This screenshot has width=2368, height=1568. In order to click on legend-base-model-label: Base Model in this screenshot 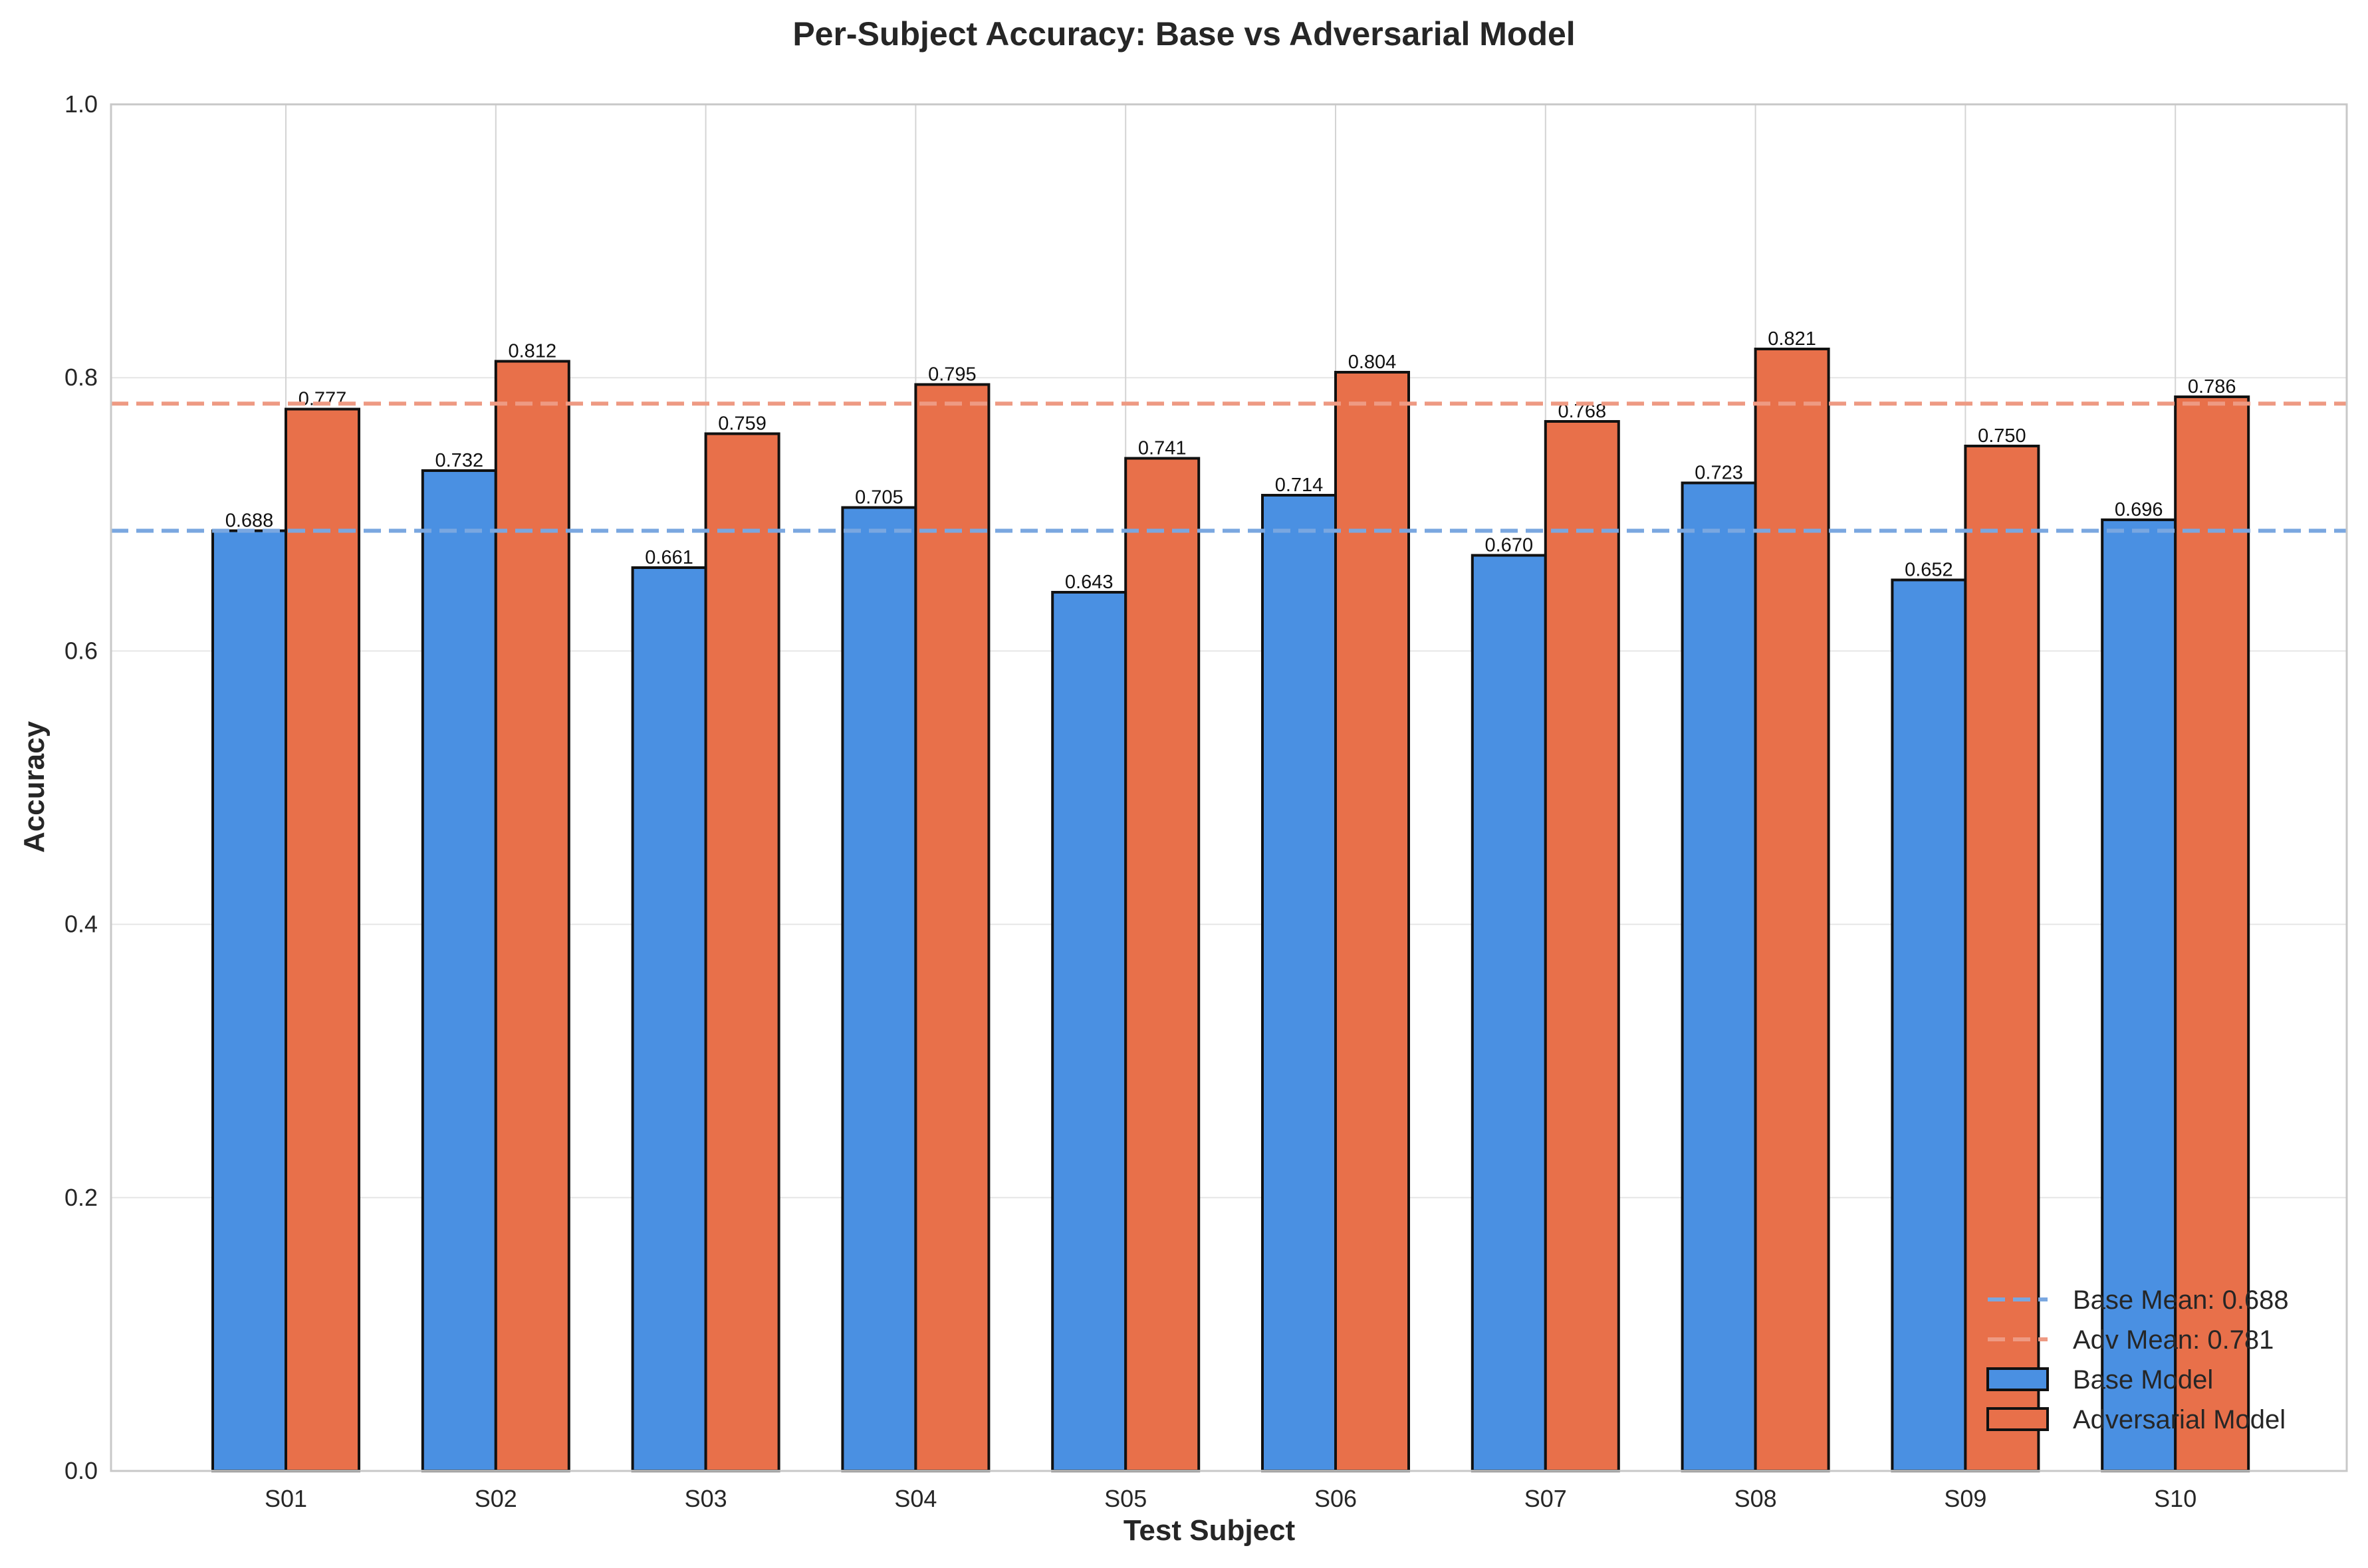, I will do `click(2143, 1380)`.